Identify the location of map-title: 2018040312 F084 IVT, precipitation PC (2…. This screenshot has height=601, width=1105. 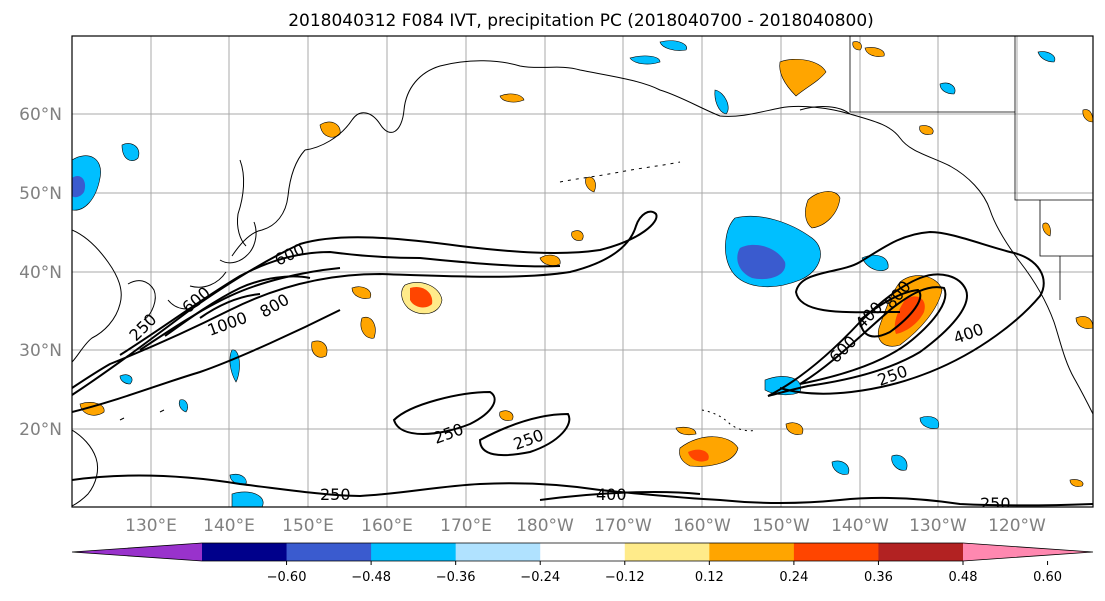
(581, 21).